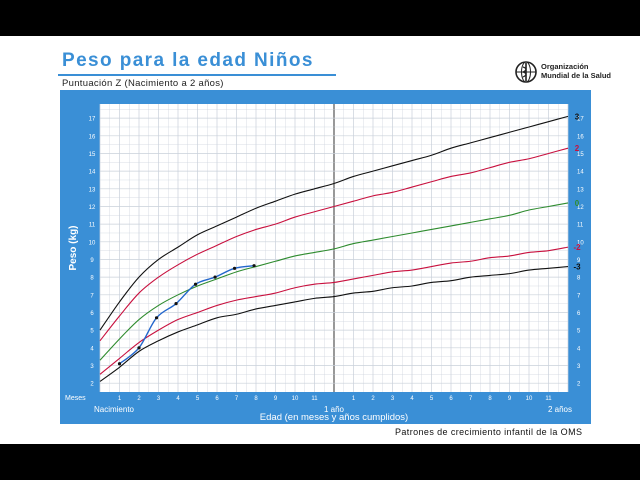 This screenshot has height=480, width=640. I want to click on age-label: 1 año, so click(334, 409).